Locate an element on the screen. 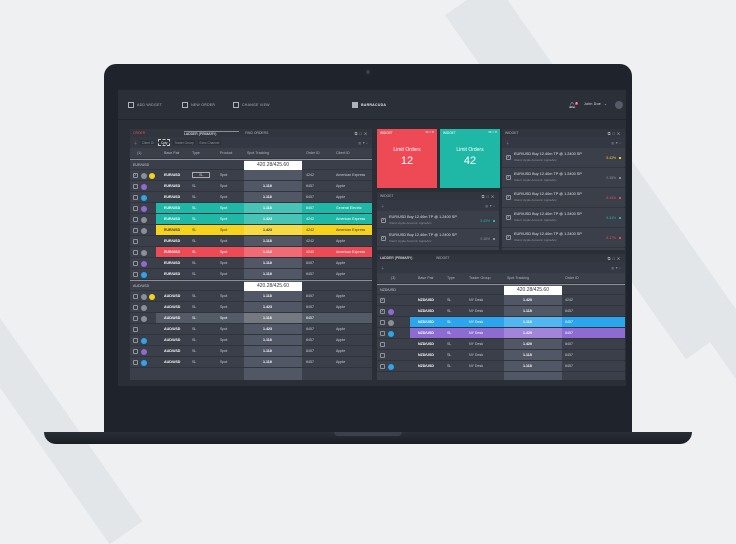 The image size is (736, 544). table-row: ✓ NZD/USD SL NY Desk 1.420 4242 is located at coordinates (501, 300).